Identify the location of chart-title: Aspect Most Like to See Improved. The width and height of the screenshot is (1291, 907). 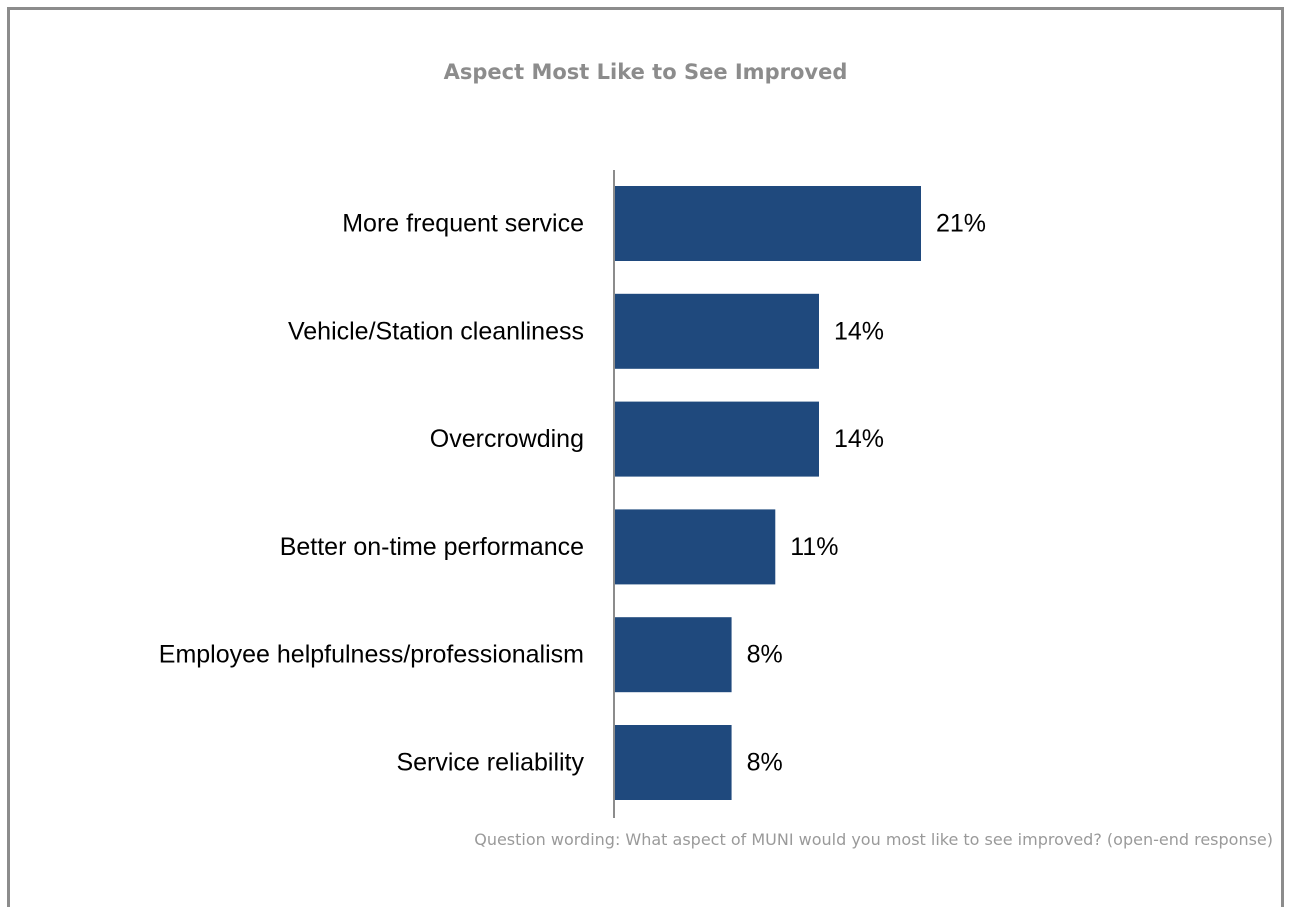
(645, 72).